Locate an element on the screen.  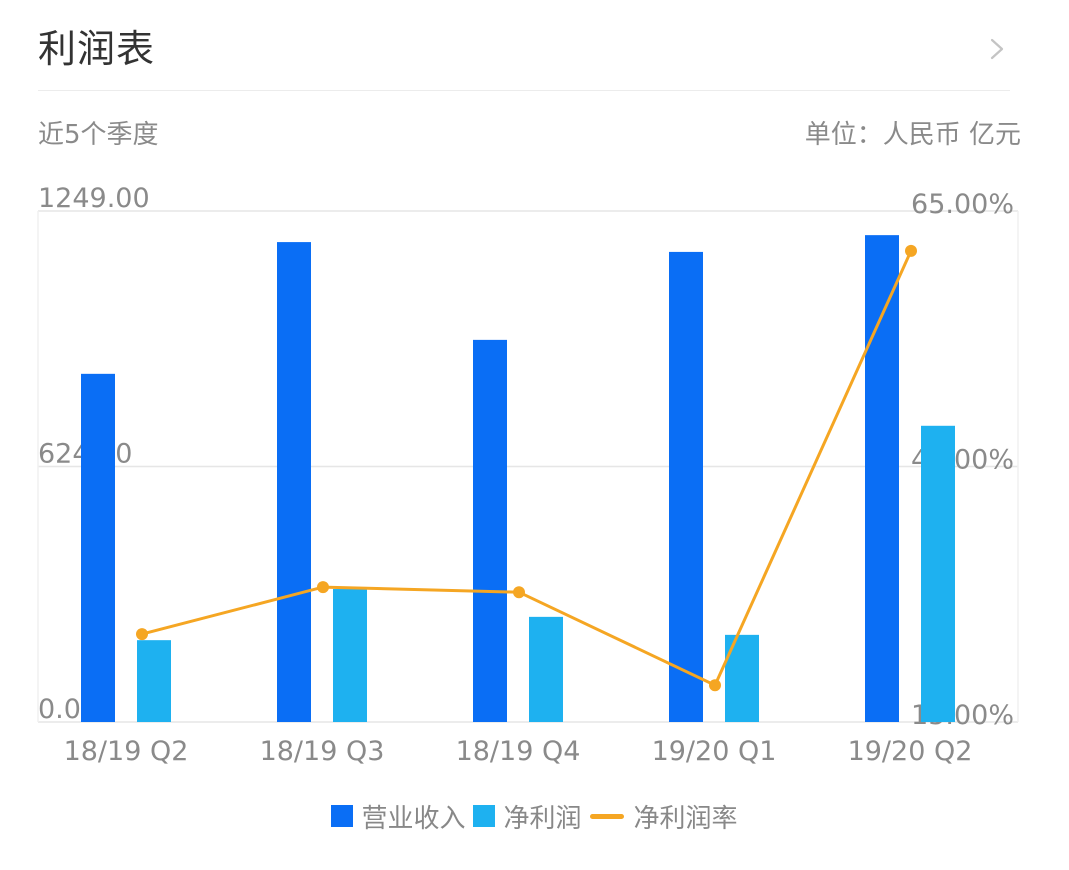
legend-label: 净利润率 is located at coordinates (685, 818).